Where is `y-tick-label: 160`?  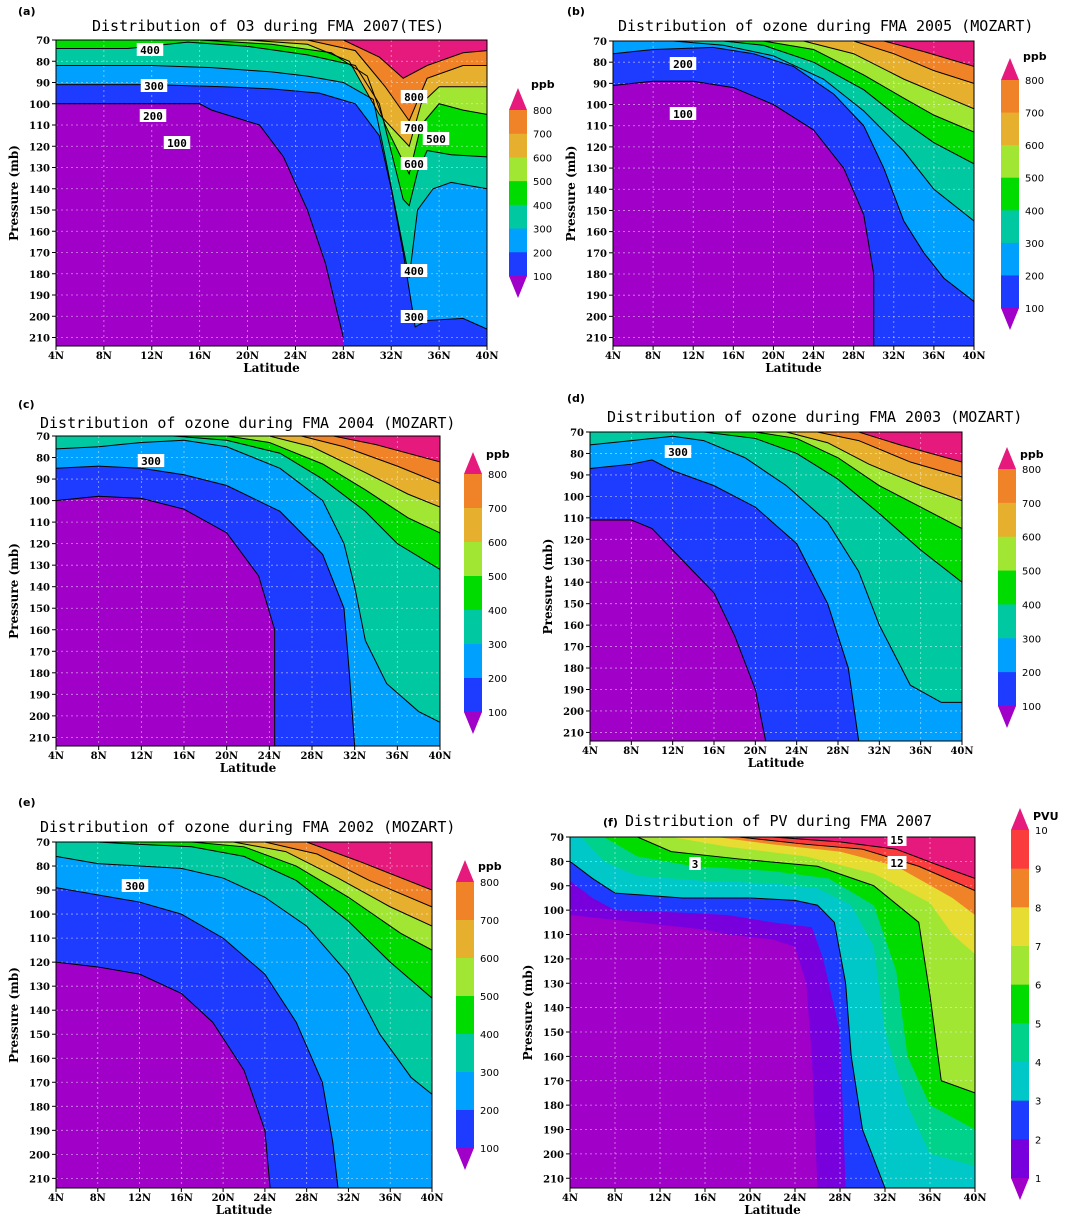
y-tick-label: 160 is located at coordinates (39, 631).